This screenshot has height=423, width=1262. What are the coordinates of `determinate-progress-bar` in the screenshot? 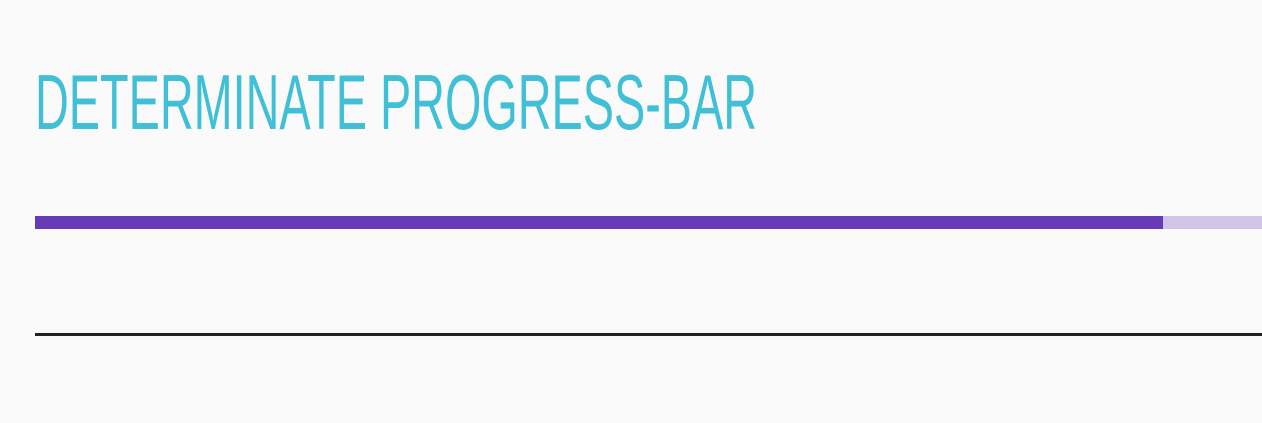 It's located at (648, 222).